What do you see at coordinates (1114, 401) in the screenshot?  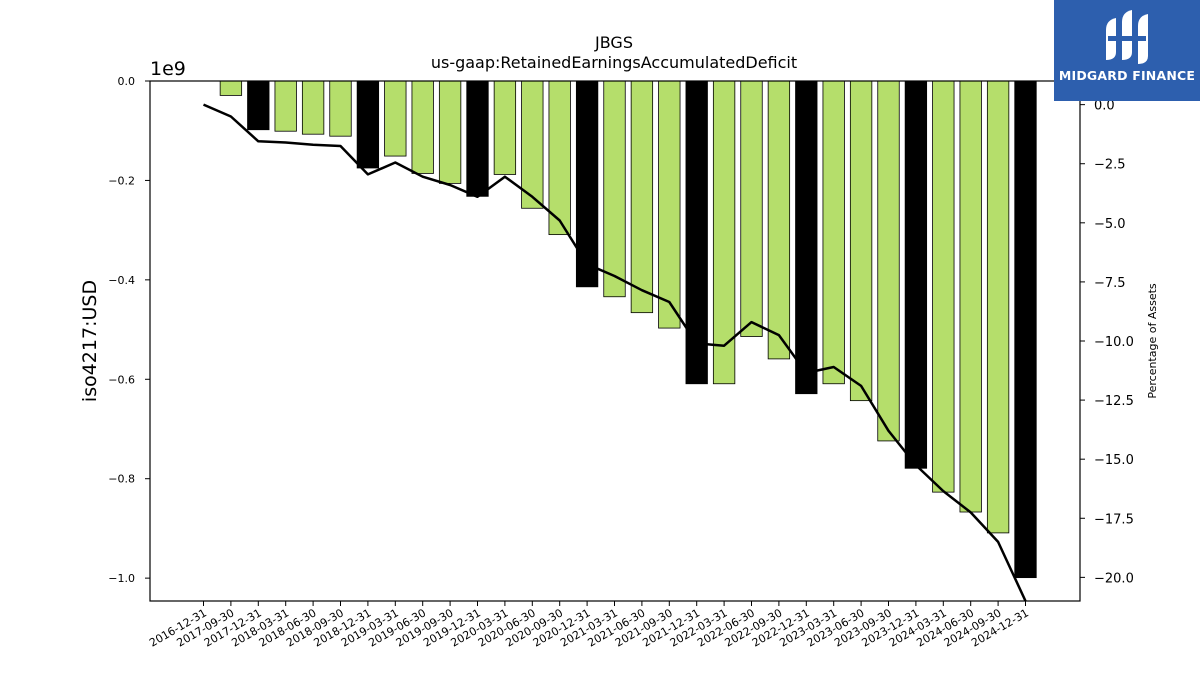 I see `y2-tick-label: −12.5` at bounding box center [1114, 401].